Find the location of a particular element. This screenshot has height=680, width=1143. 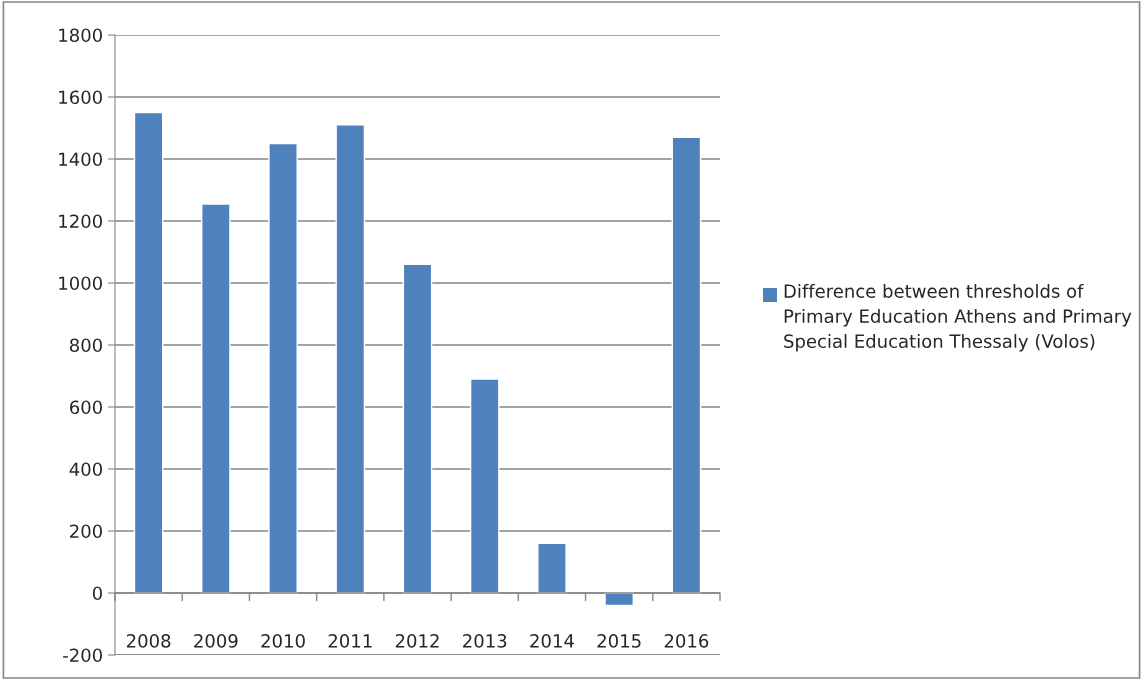

y-tick-label: 1200 is located at coordinates (80, 221).